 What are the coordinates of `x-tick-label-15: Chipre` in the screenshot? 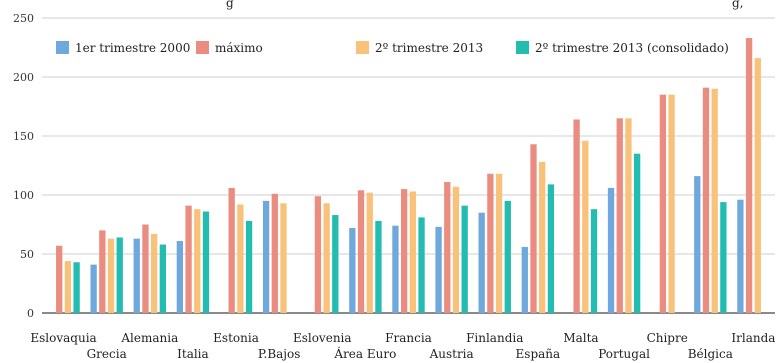 It's located at (667, 338).